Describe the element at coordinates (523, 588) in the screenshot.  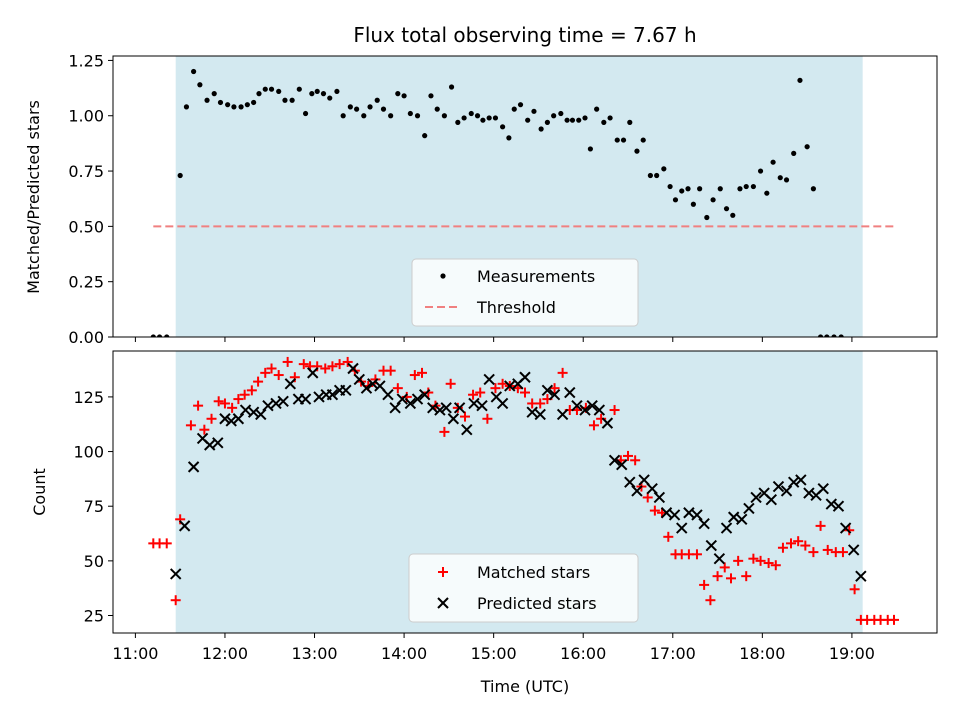
I see `counts-legend: Matched stars Predicted stars` at that location.